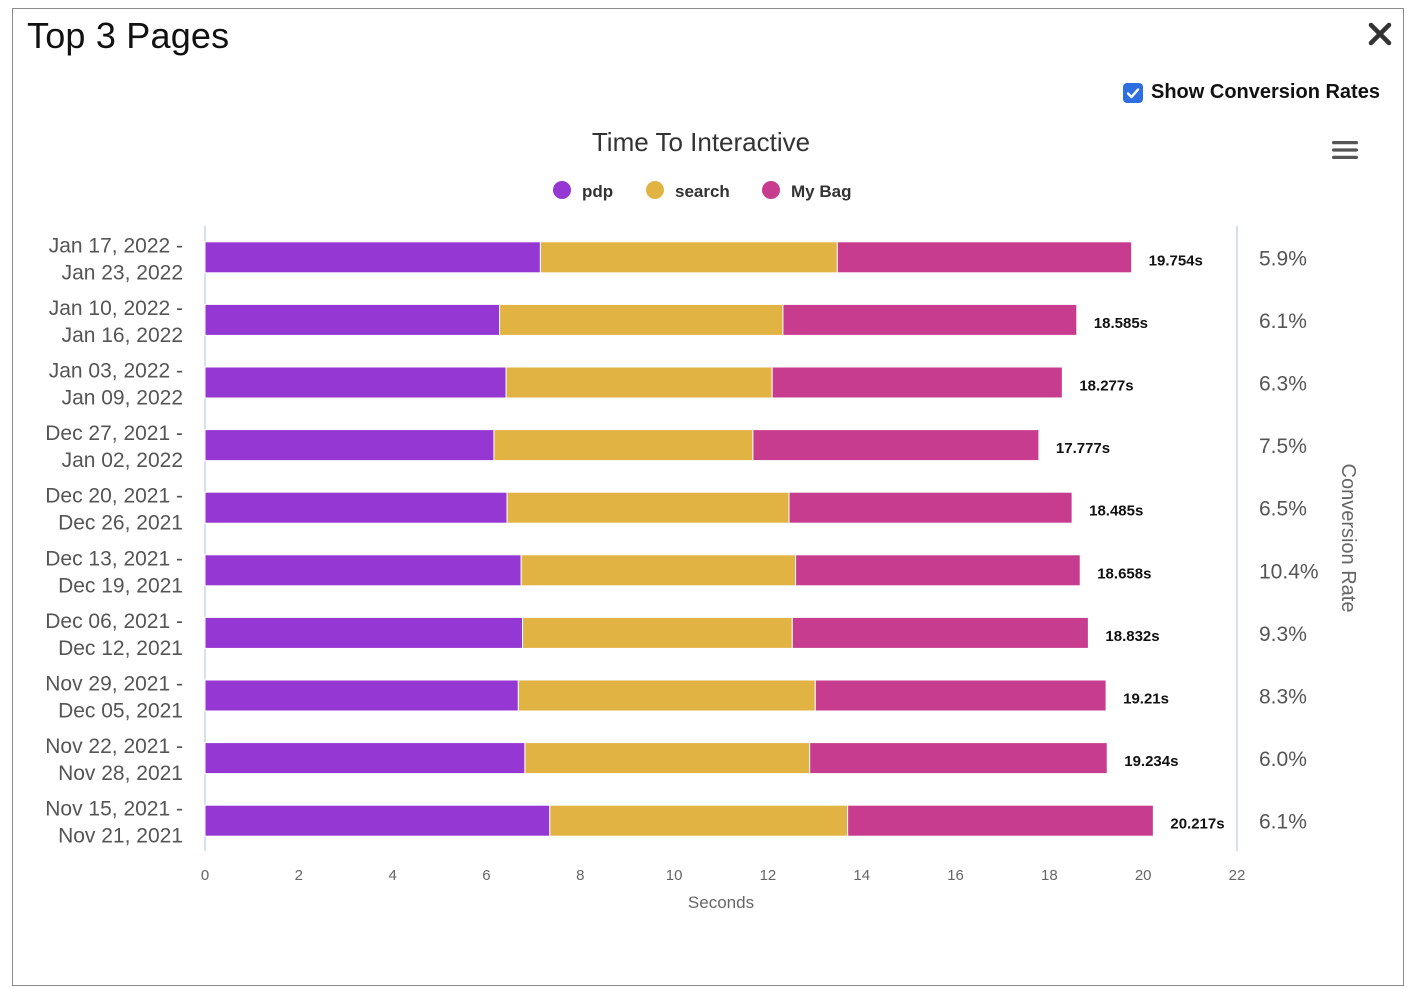 The width and height of the screenshot is (1408, 988). What do you see at coordinates (771, 190) in the screenshot?
I see `legend-marker-my-bag` at bounding box center [771, 190].